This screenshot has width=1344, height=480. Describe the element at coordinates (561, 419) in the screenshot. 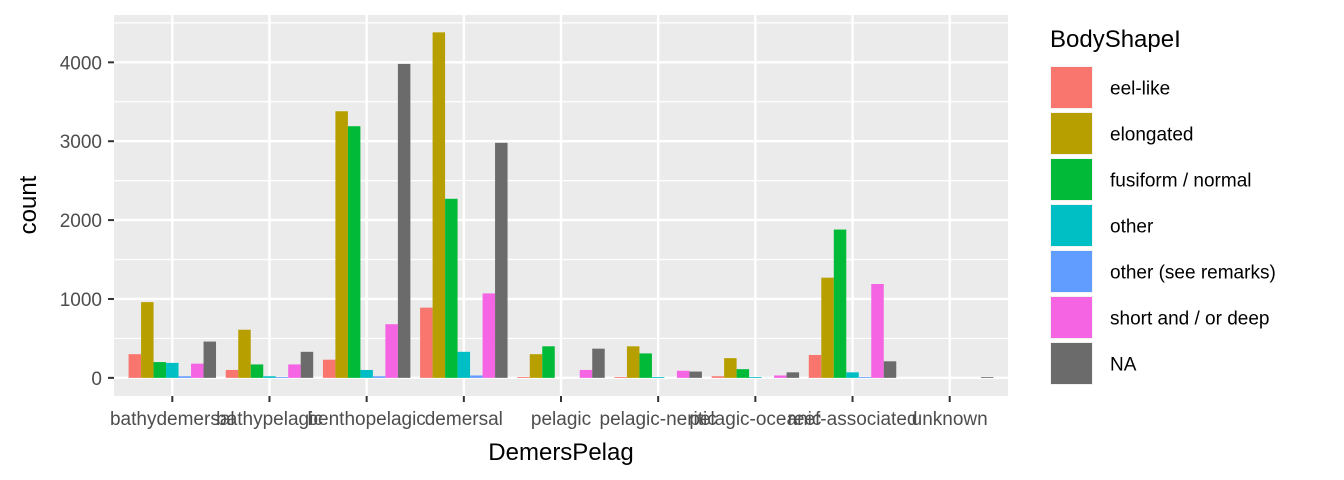

I see `x-tick-label: pelagic` at that location.